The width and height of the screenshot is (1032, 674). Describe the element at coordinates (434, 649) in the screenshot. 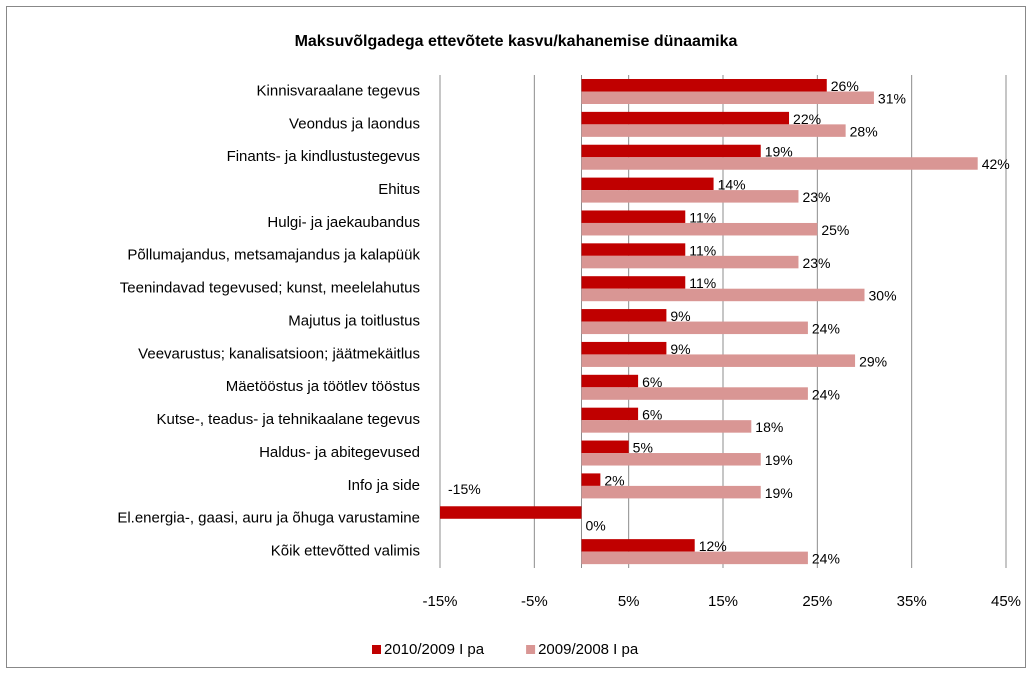

I see `legend-label: 2010/2009 I pa` at that location.